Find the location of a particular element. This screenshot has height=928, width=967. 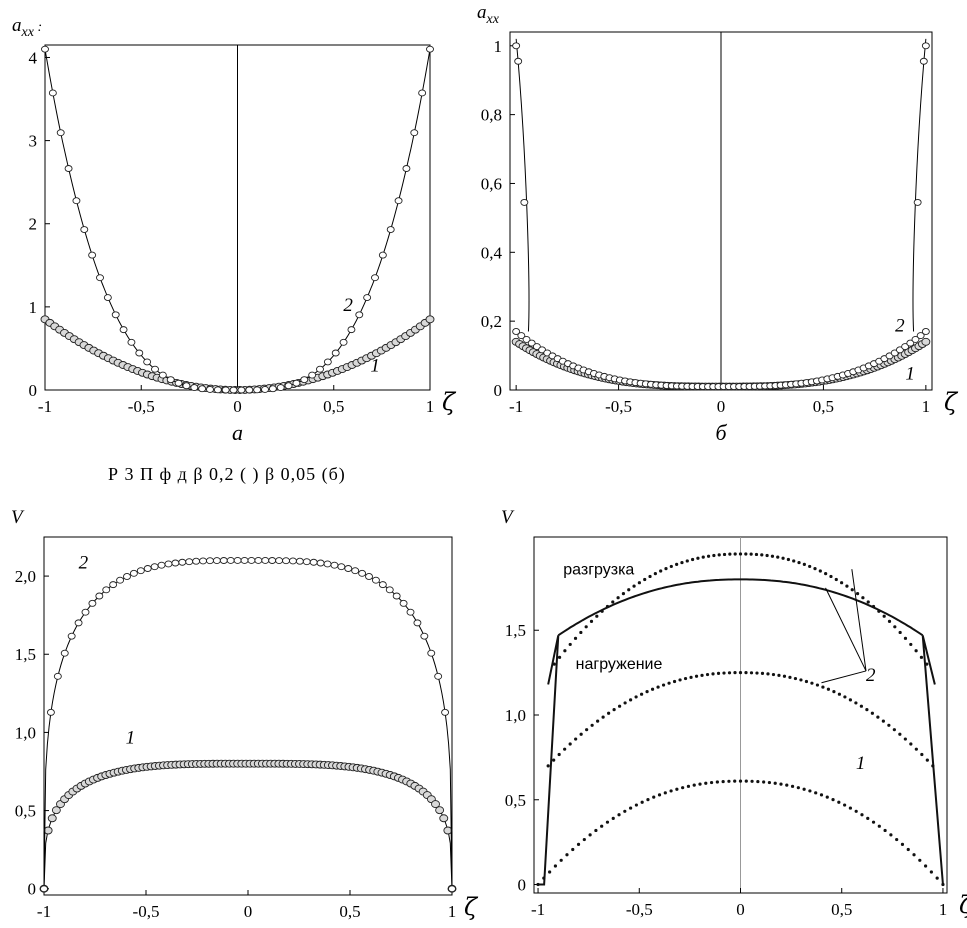

y-tick-label: 2,0 is located at coordinates (25, 576).